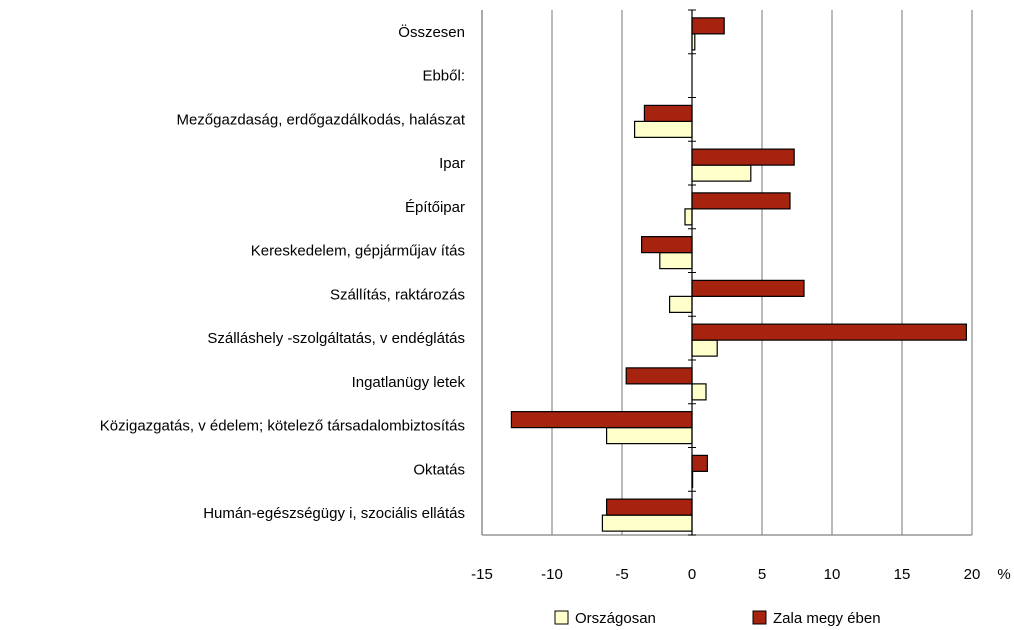 This screenshot has width=1014, height=630. Describe the element at coordinates (692, 574) in the screenshot. I see `x-tick-label: 0` at that location.